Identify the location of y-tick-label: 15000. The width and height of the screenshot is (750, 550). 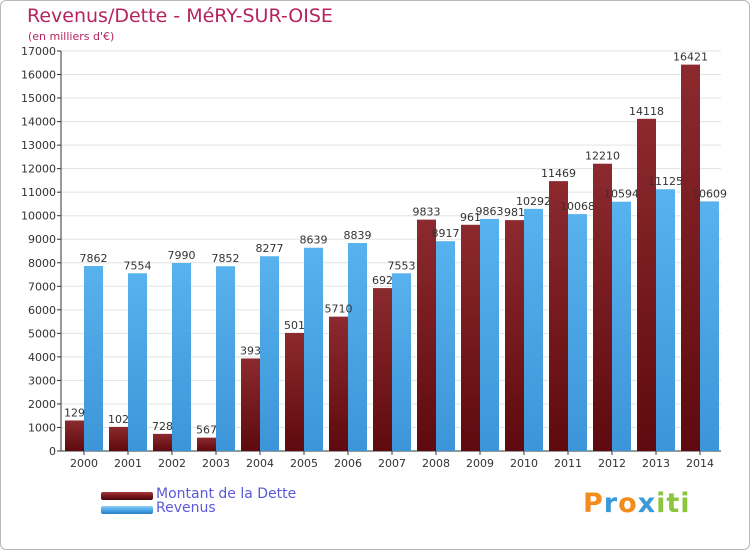
(38, 98).